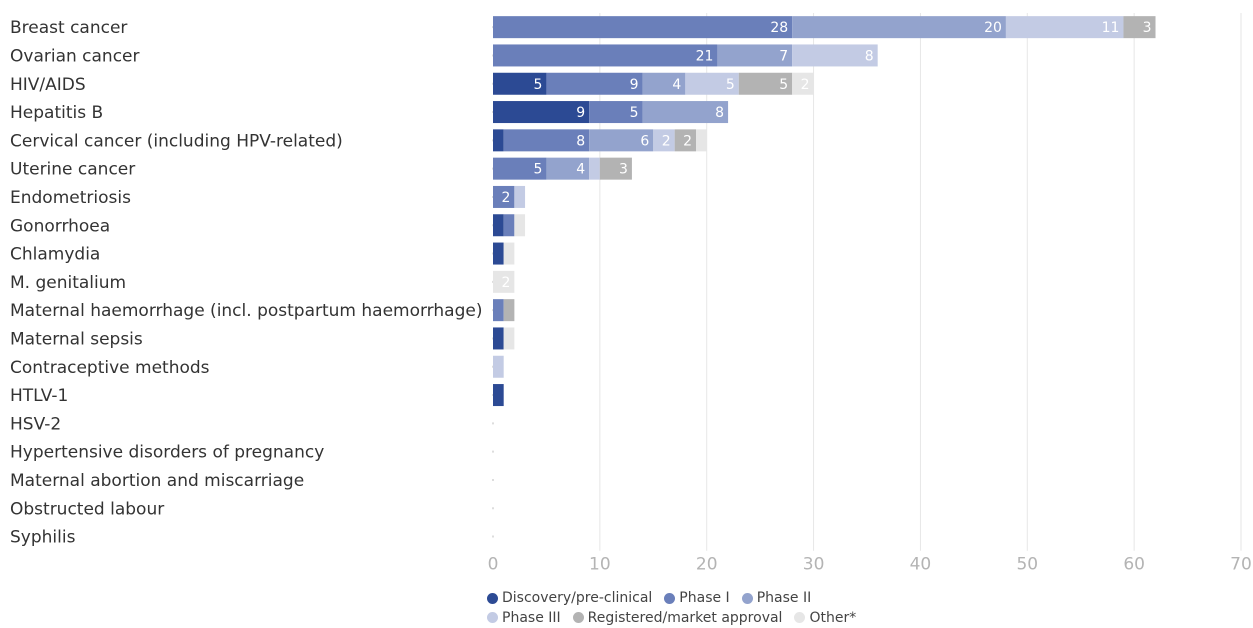 The width and height of the screenshot is (1253, 628). What do you see at coordinates (600, 565) in the screenshot?
I see `x-tick-label: 10` at bounding box center [600, 565].